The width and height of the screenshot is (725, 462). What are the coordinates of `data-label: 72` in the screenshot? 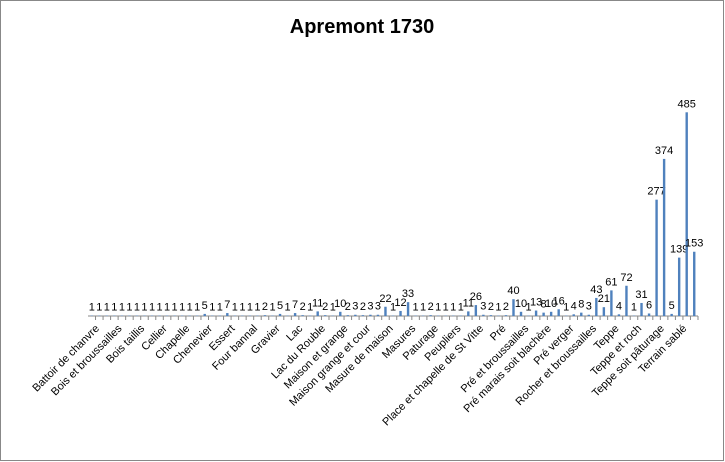 It's located at (626, 278).